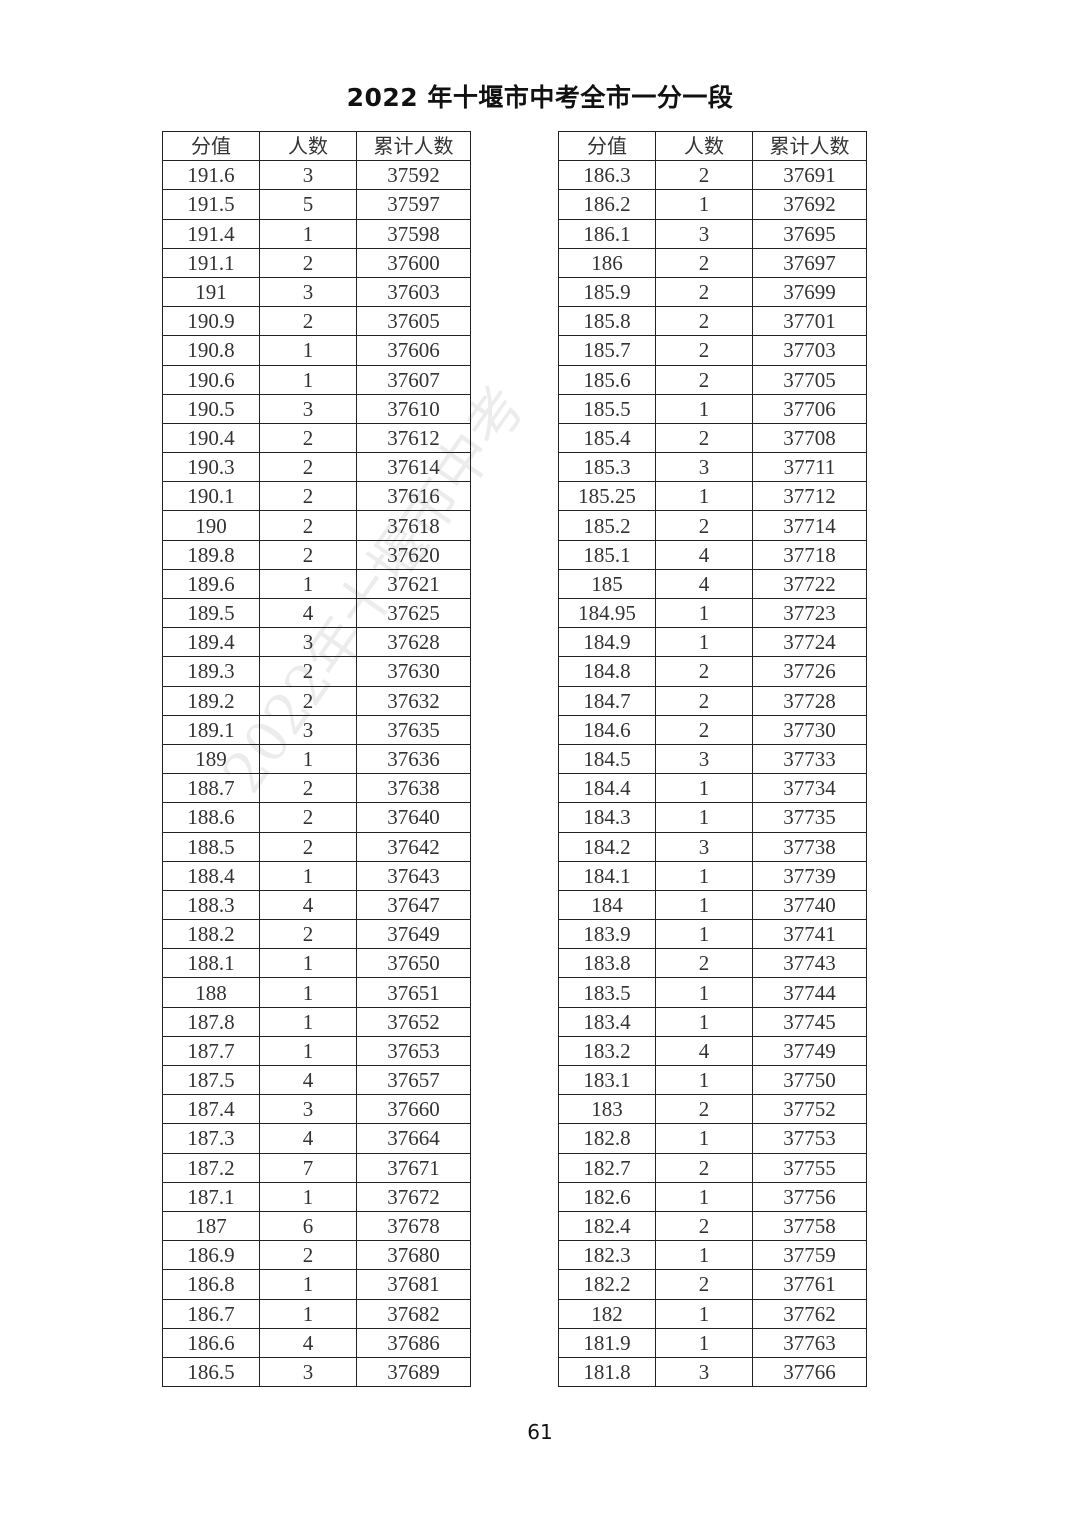 This screenshot has height=1527, width=1080. Describe the element at coordinates (413, 759) in the screenshot. I see `cell-cumulative: 37636` at that location.